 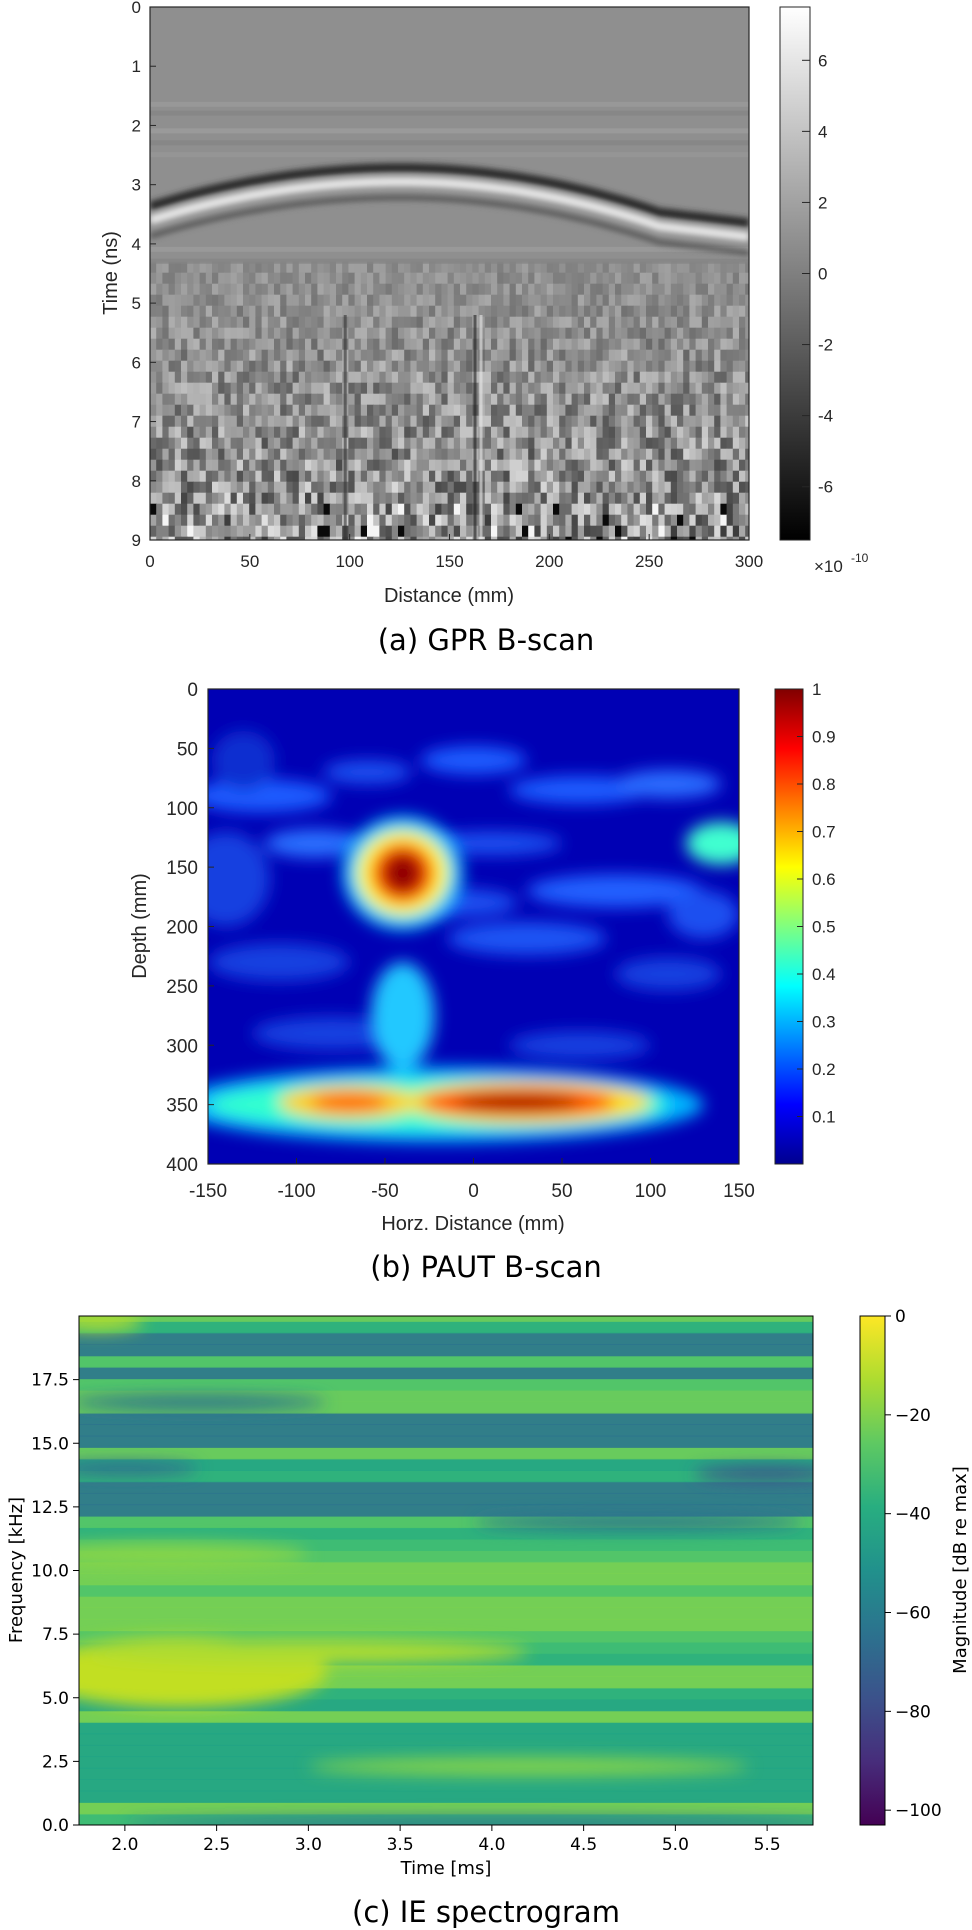 What do you see at coordinates (403, 873) in the screenshot?
I see `paut-reflector-core` at bounding box center [403, 873].